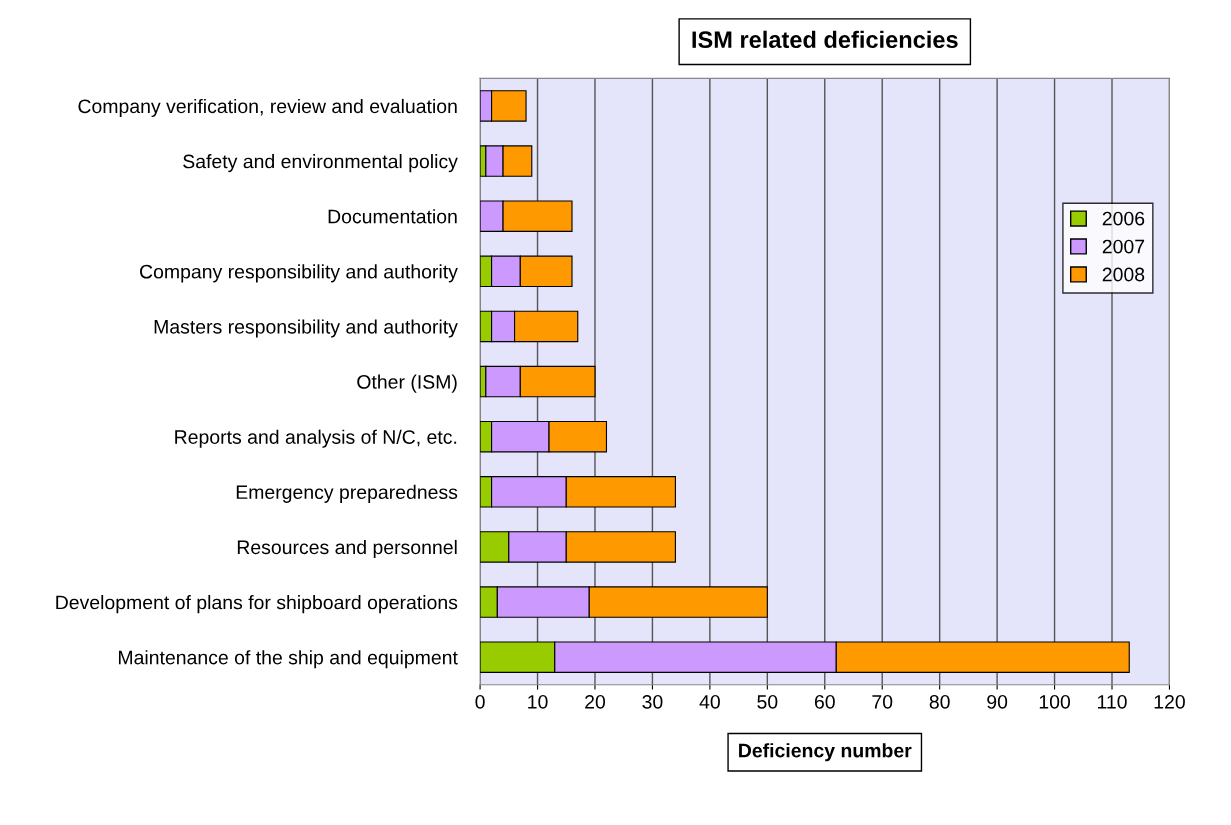 The height and width of the screenshot is (825, 1231). I want to click on y-tick-label: Other (ISM), so click(407, 383).